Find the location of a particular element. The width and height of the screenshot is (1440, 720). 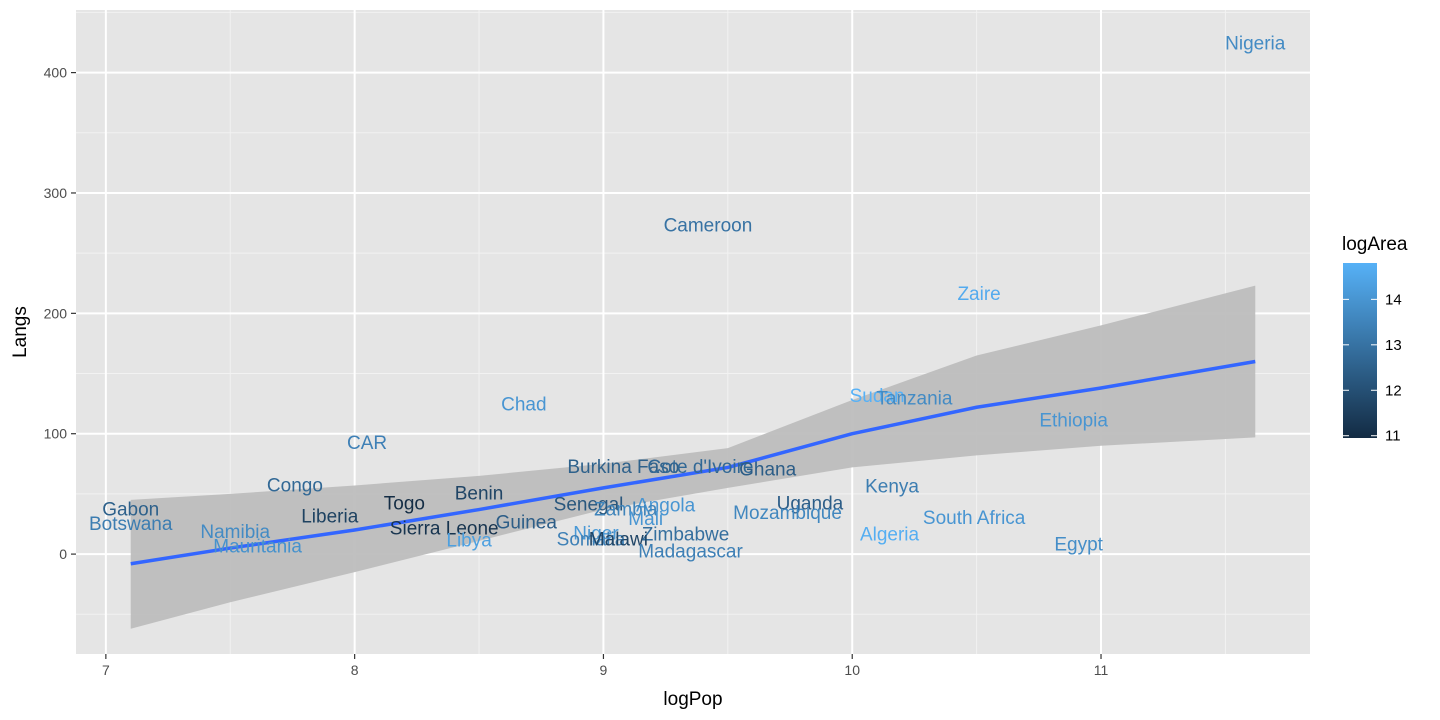

legend-tick-label: 14 is located at coordinates (1393, 299).